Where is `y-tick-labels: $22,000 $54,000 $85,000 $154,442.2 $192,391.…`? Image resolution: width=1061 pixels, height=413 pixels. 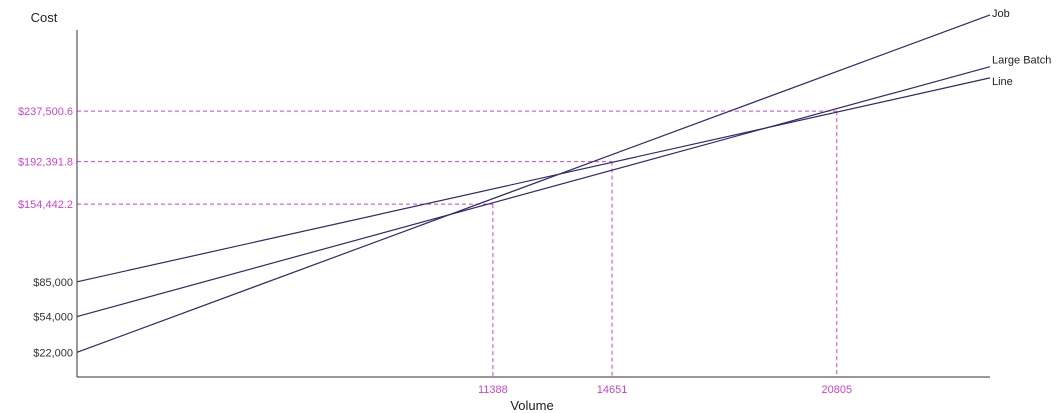
y-tick-labels: $22,000 $54,000 $85,000 $154,442.2 $192,391.… is located at coordinates (45, 232).